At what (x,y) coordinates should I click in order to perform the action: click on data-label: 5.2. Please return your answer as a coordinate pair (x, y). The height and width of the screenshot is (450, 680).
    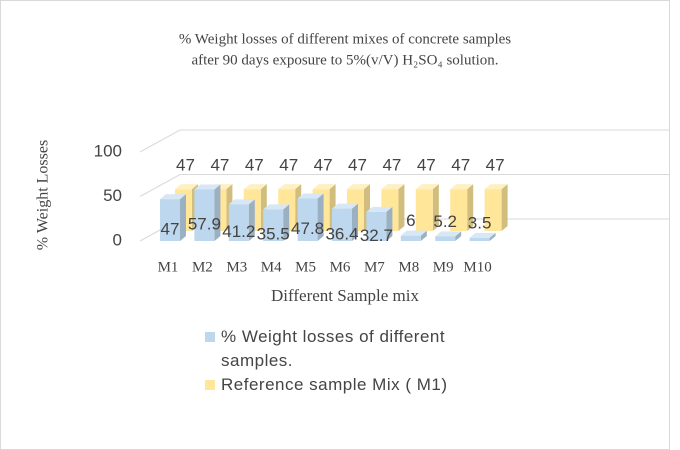
    Looking at the image, I should click on (445, 221).